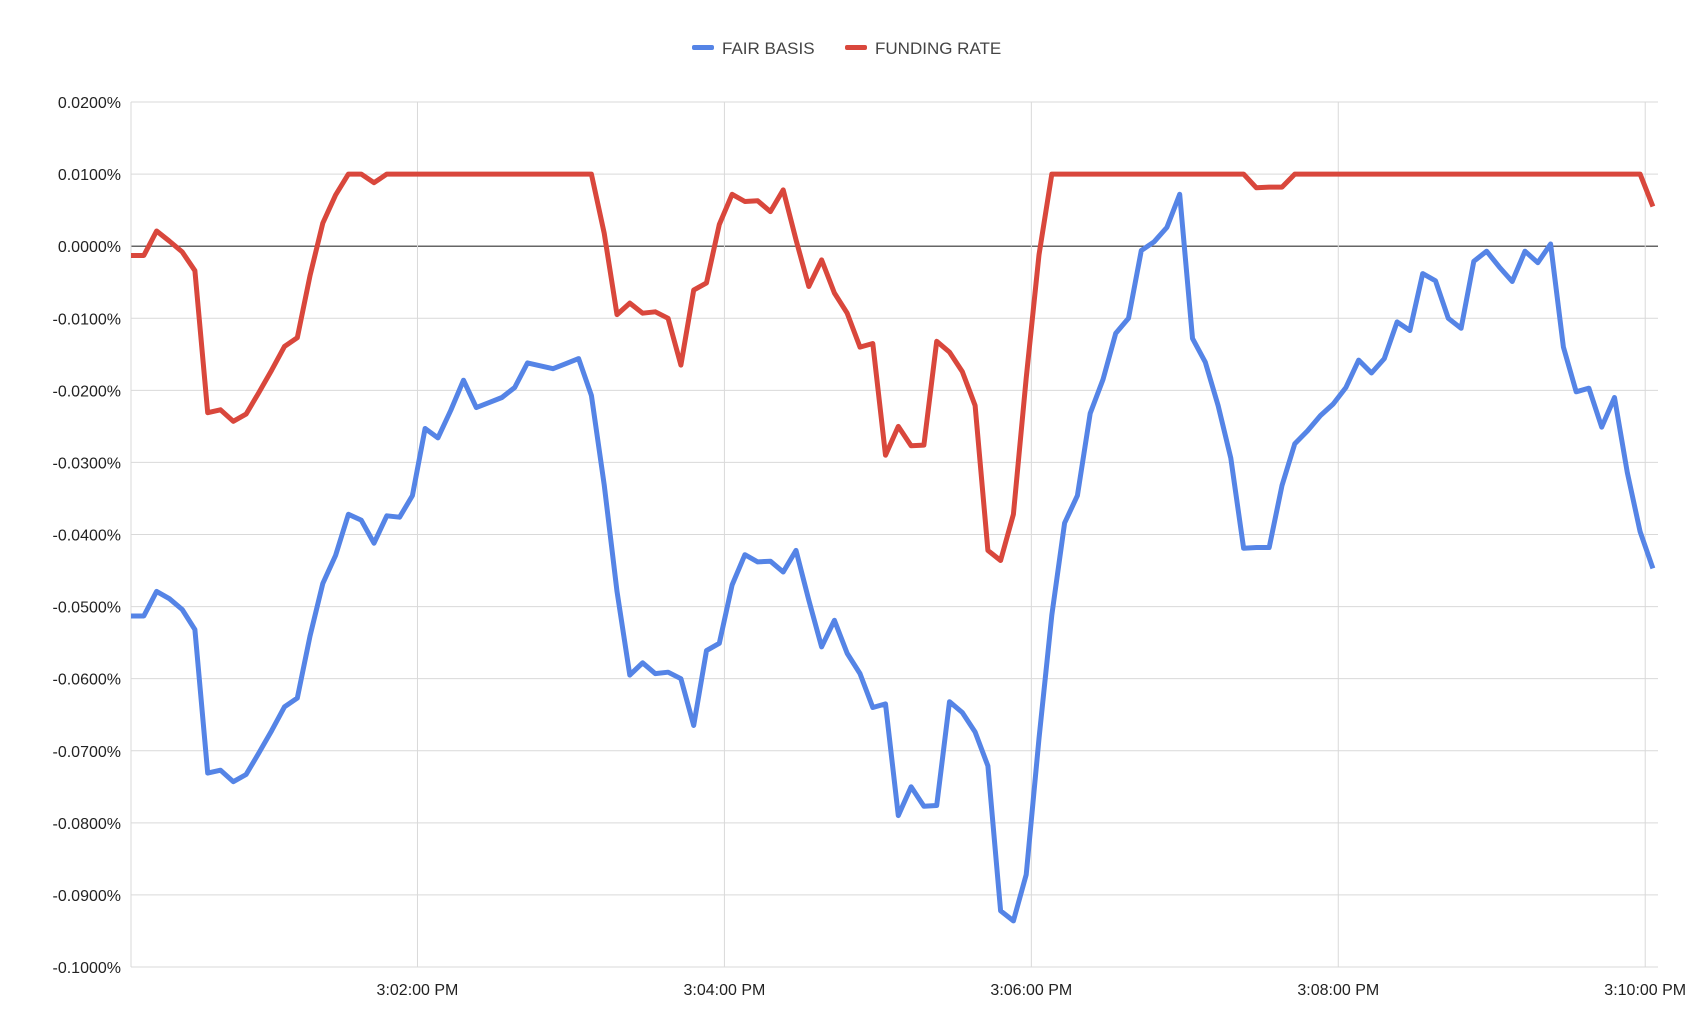 This screenshot has height=1022, width=1704. I want to click on legend-item-fair-basis: FAIR BASIS, so click(753, 48).